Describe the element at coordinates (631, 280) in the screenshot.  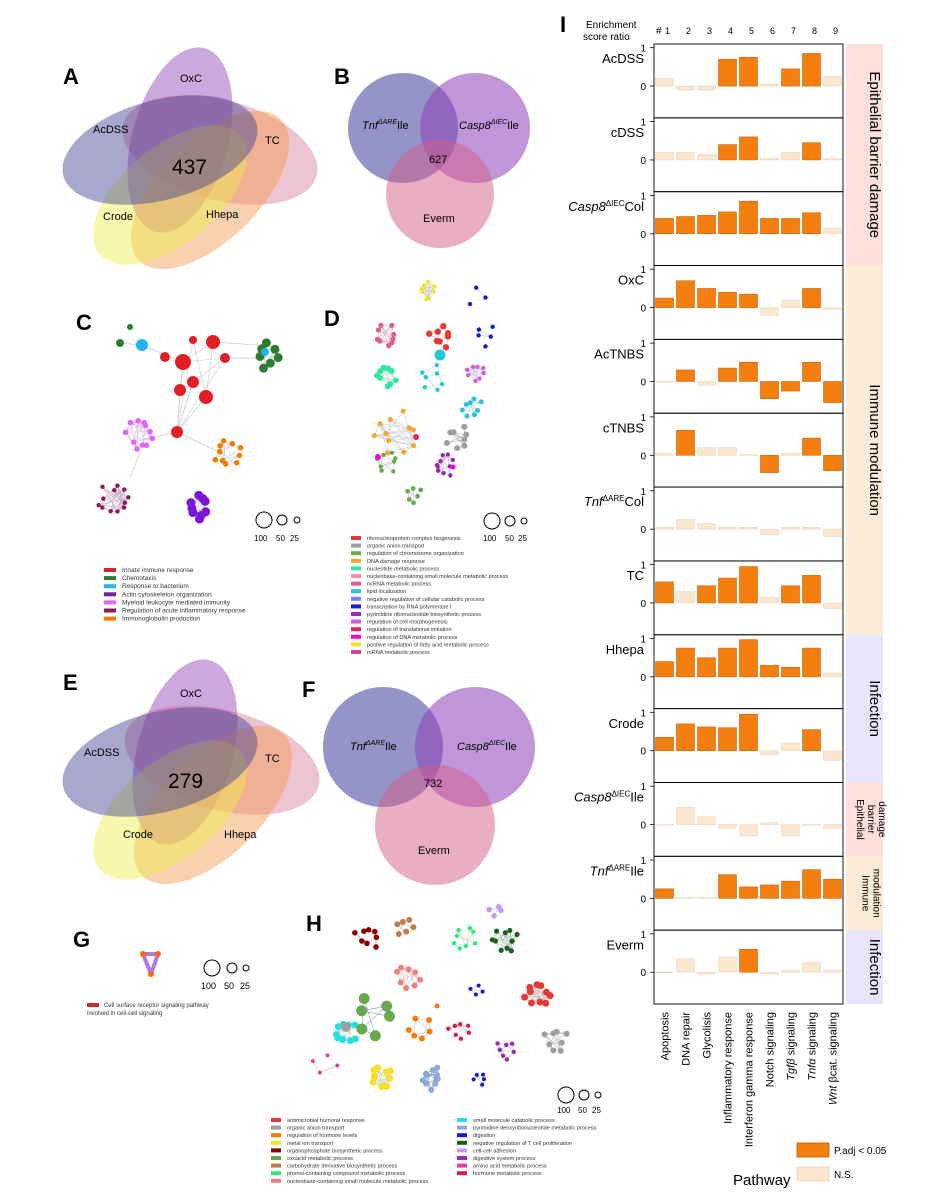
I see `row-label: OxC` at that location.